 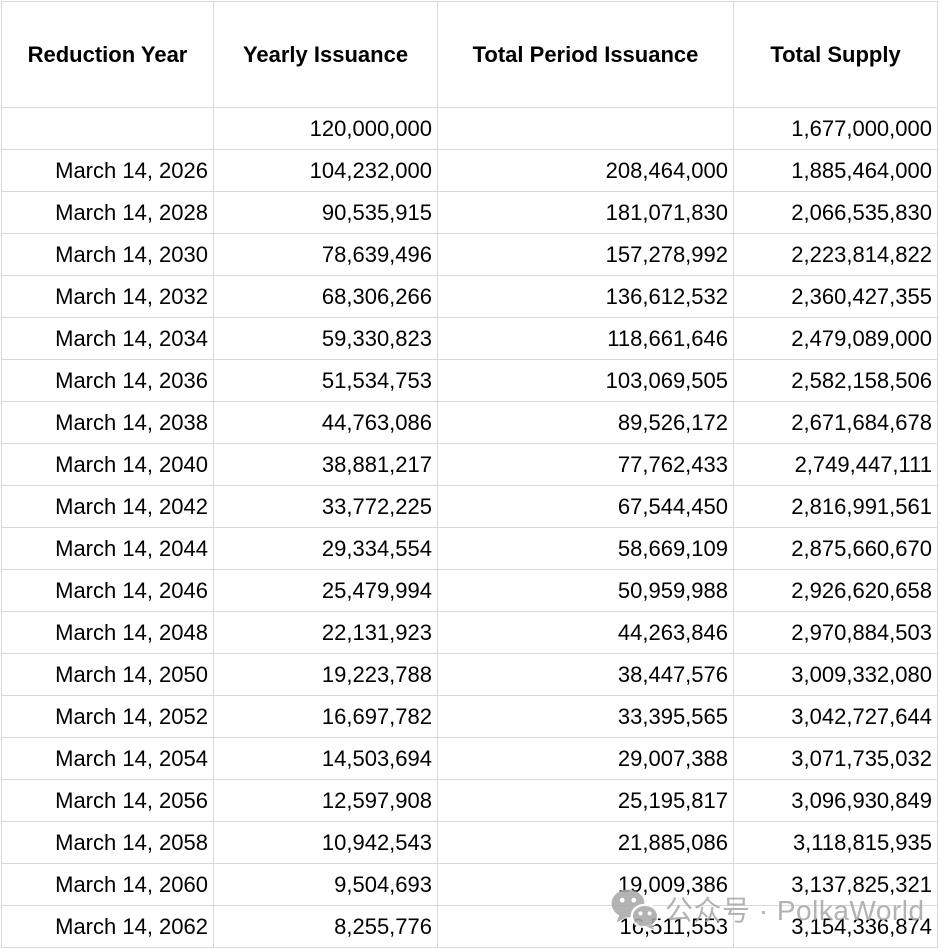 I want to click on cell-total_supply: 2,582,158,506, so click(x=835, y=380).